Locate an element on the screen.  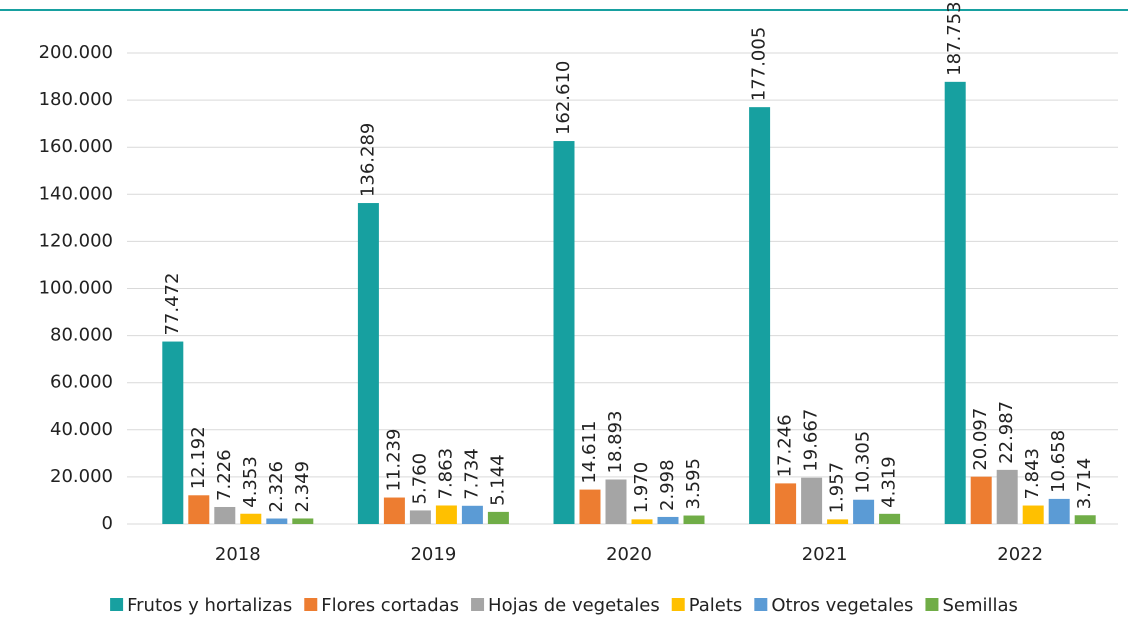
legend-label: Flores cortadas is located at coordinates (390, 605).